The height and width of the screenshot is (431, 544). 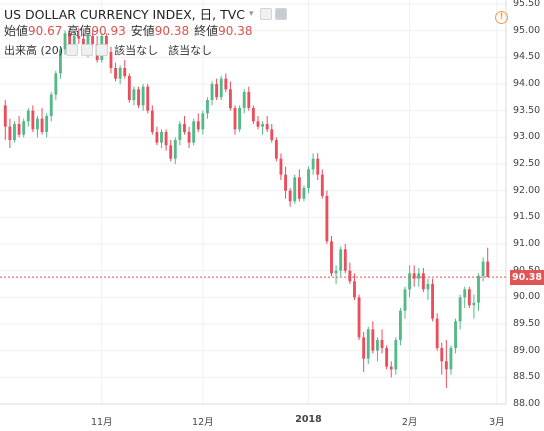 What do you see at coordinates (251, 13) in the screenshot?
I see `chevron-down-icon: ▾` at bounding box center [251, 13].